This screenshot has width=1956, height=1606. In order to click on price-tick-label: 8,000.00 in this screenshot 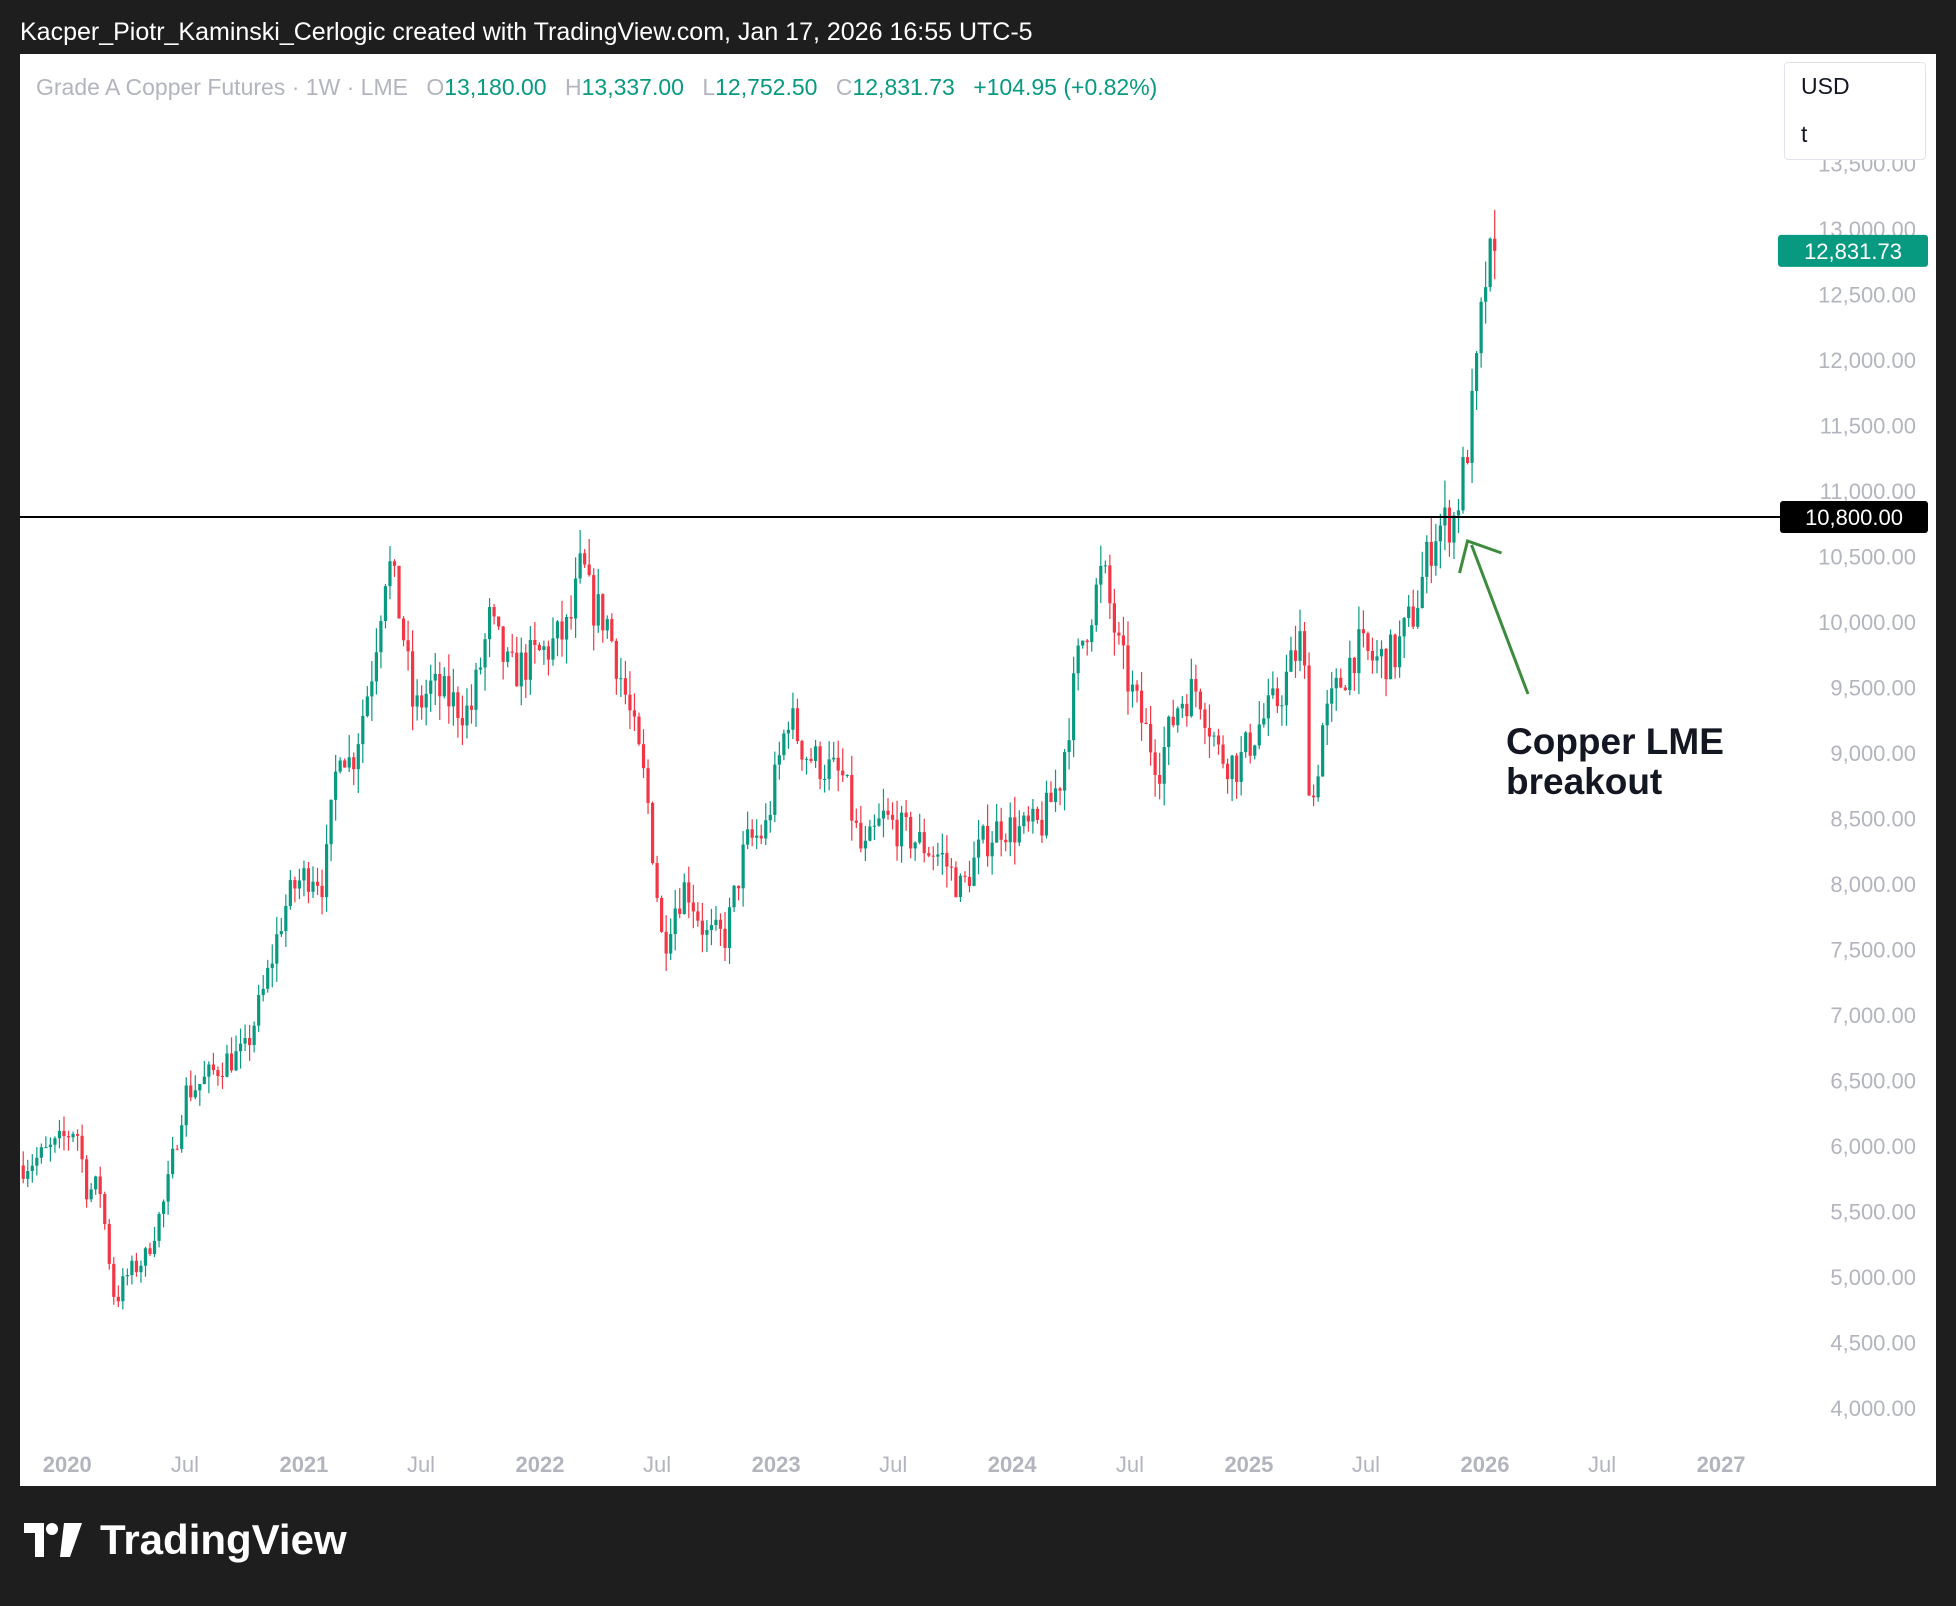, I will do `click(1873, 884)`.